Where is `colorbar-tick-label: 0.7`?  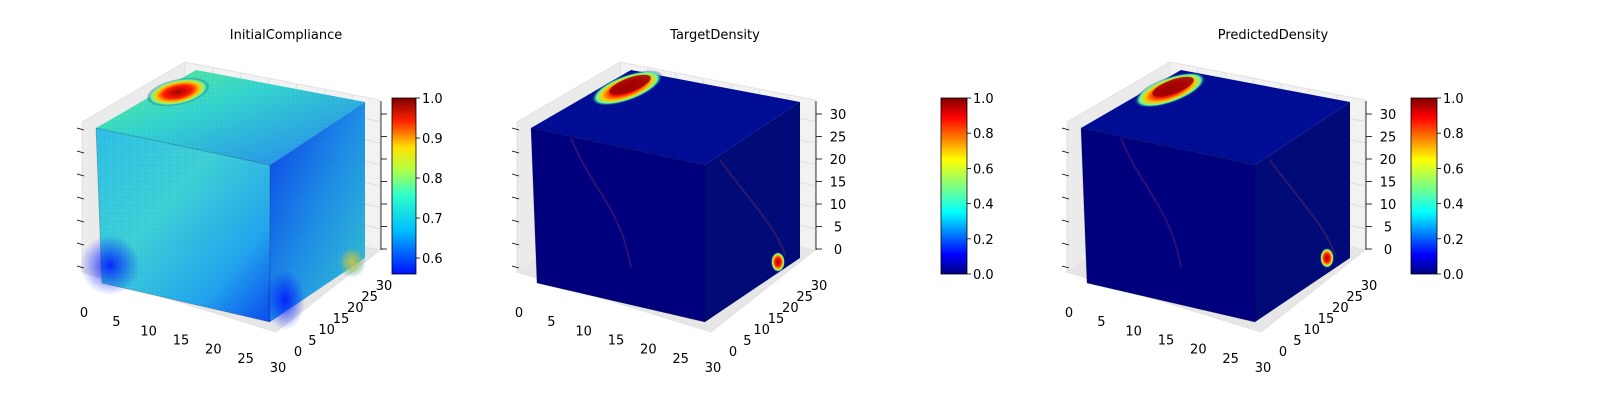
colorbar-tick-label: 0.7 is located at coordinates (432, 219).